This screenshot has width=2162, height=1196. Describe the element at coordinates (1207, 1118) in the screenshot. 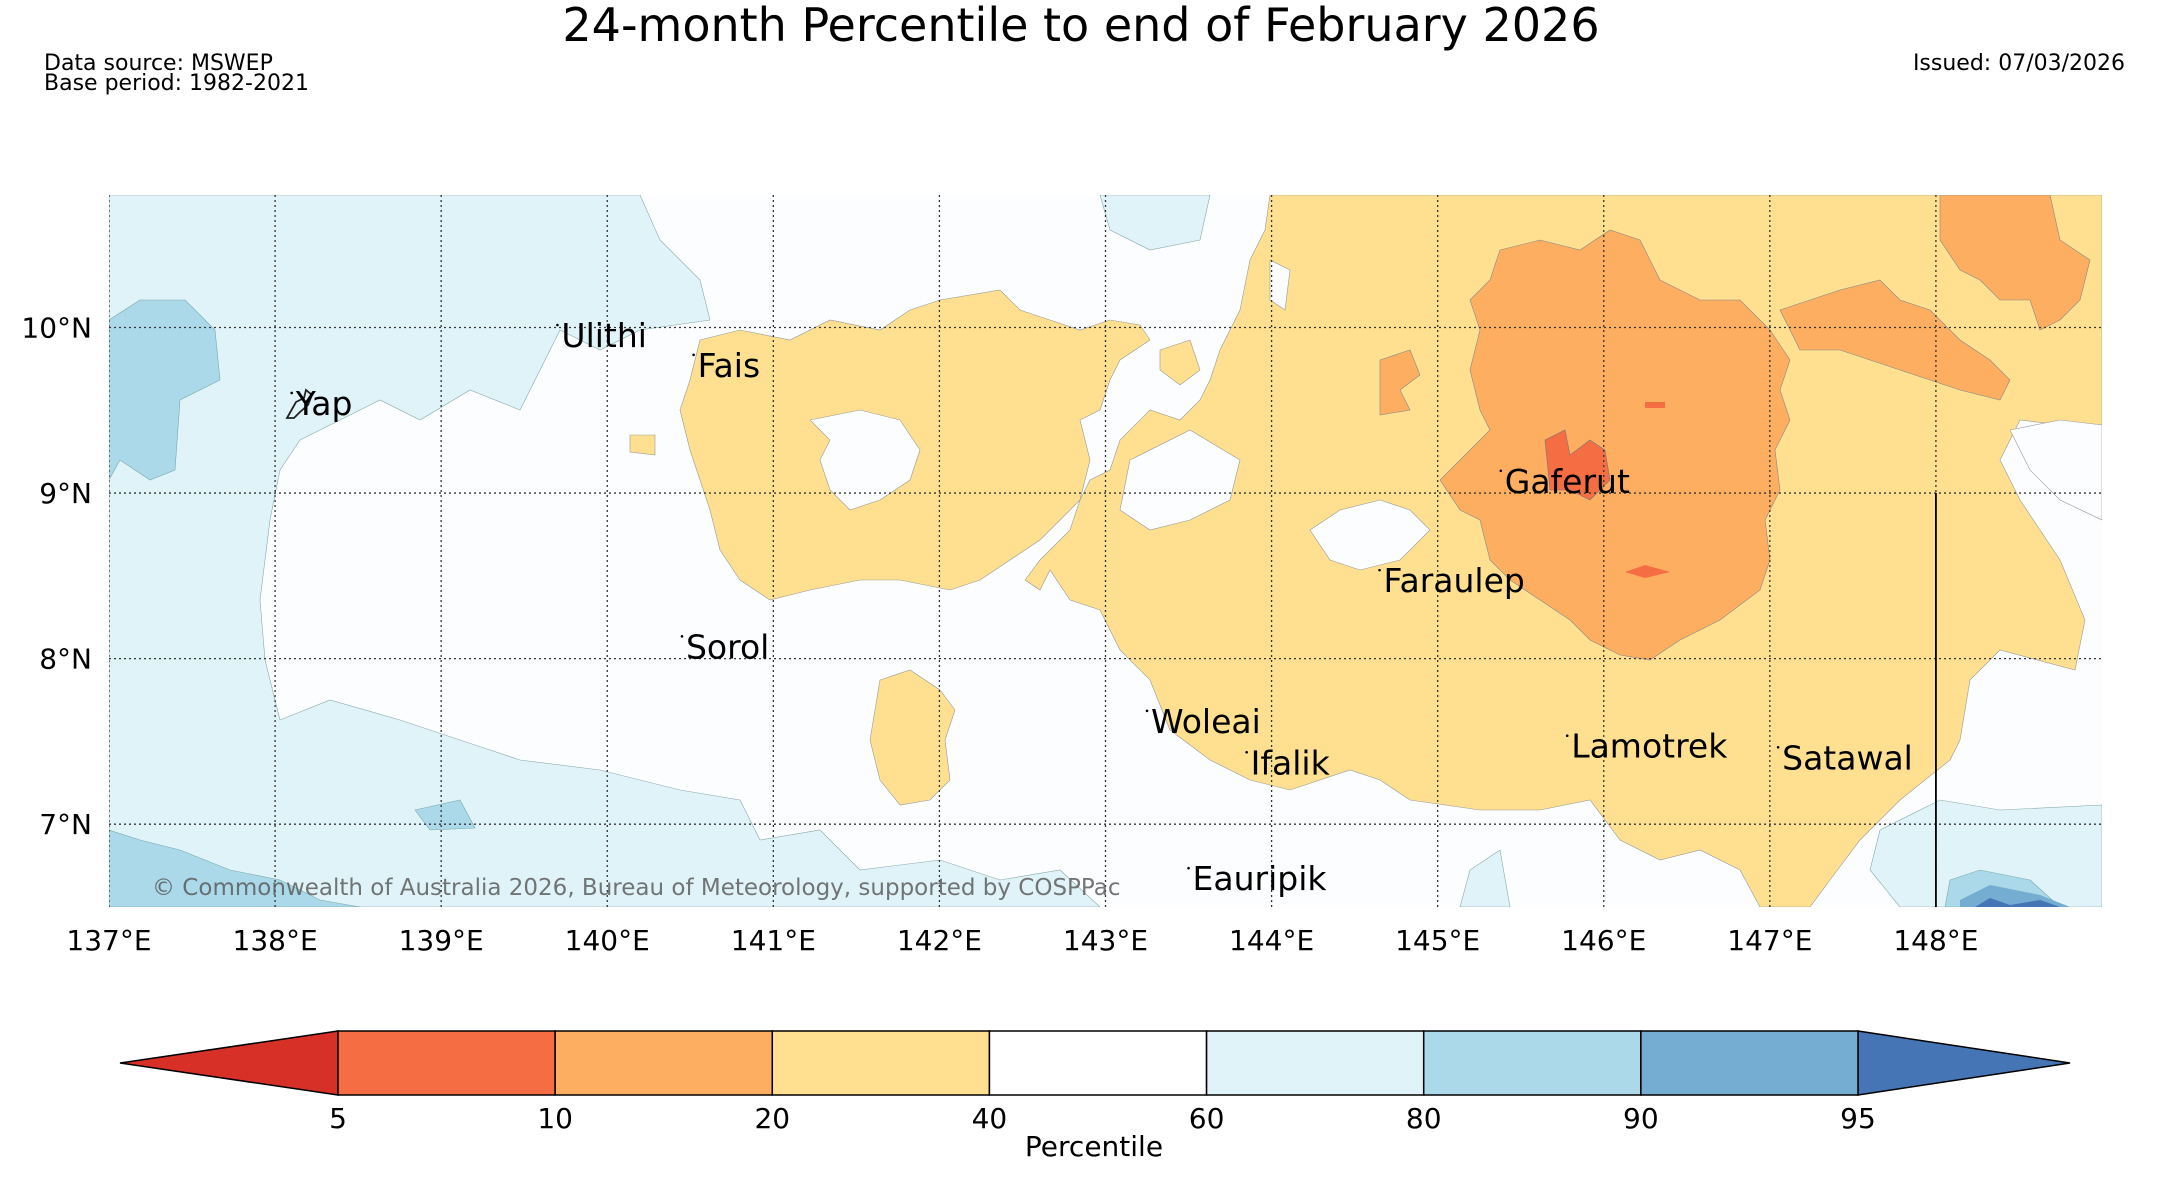

I see `colorbar-tick-label: 60` at that location.